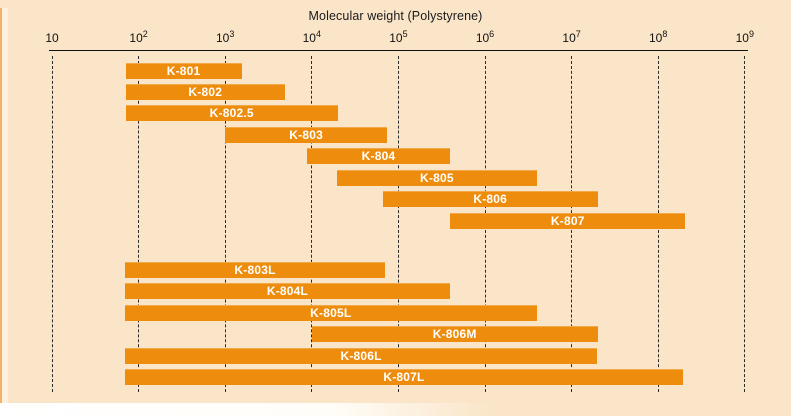 The width and height of the screenshot is (791, 416). I want to click on x-tick-label-10e3: 10³, so click(225, 37).